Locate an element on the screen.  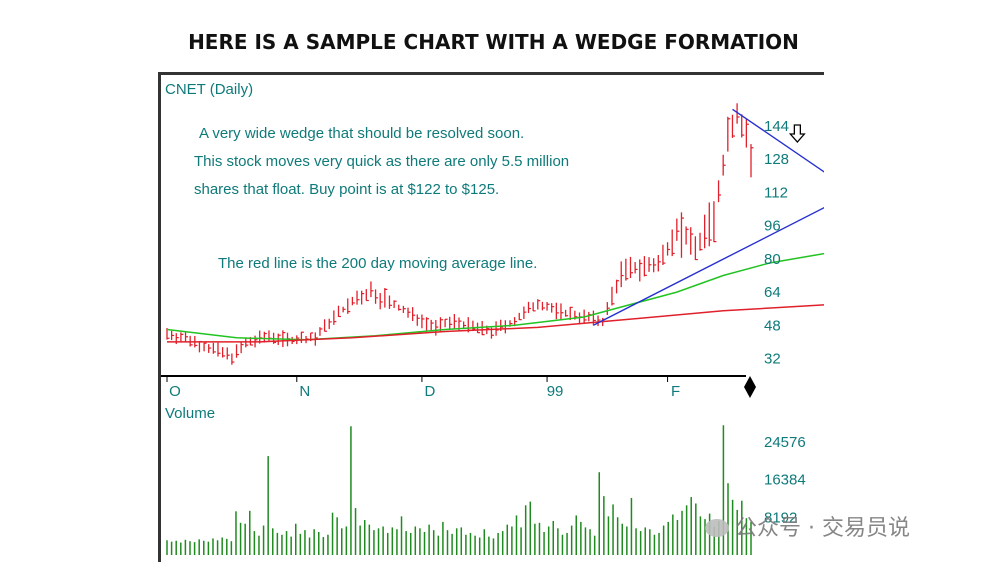
volume-y-tick-label: 8192 is located at coordinates (780, 517).